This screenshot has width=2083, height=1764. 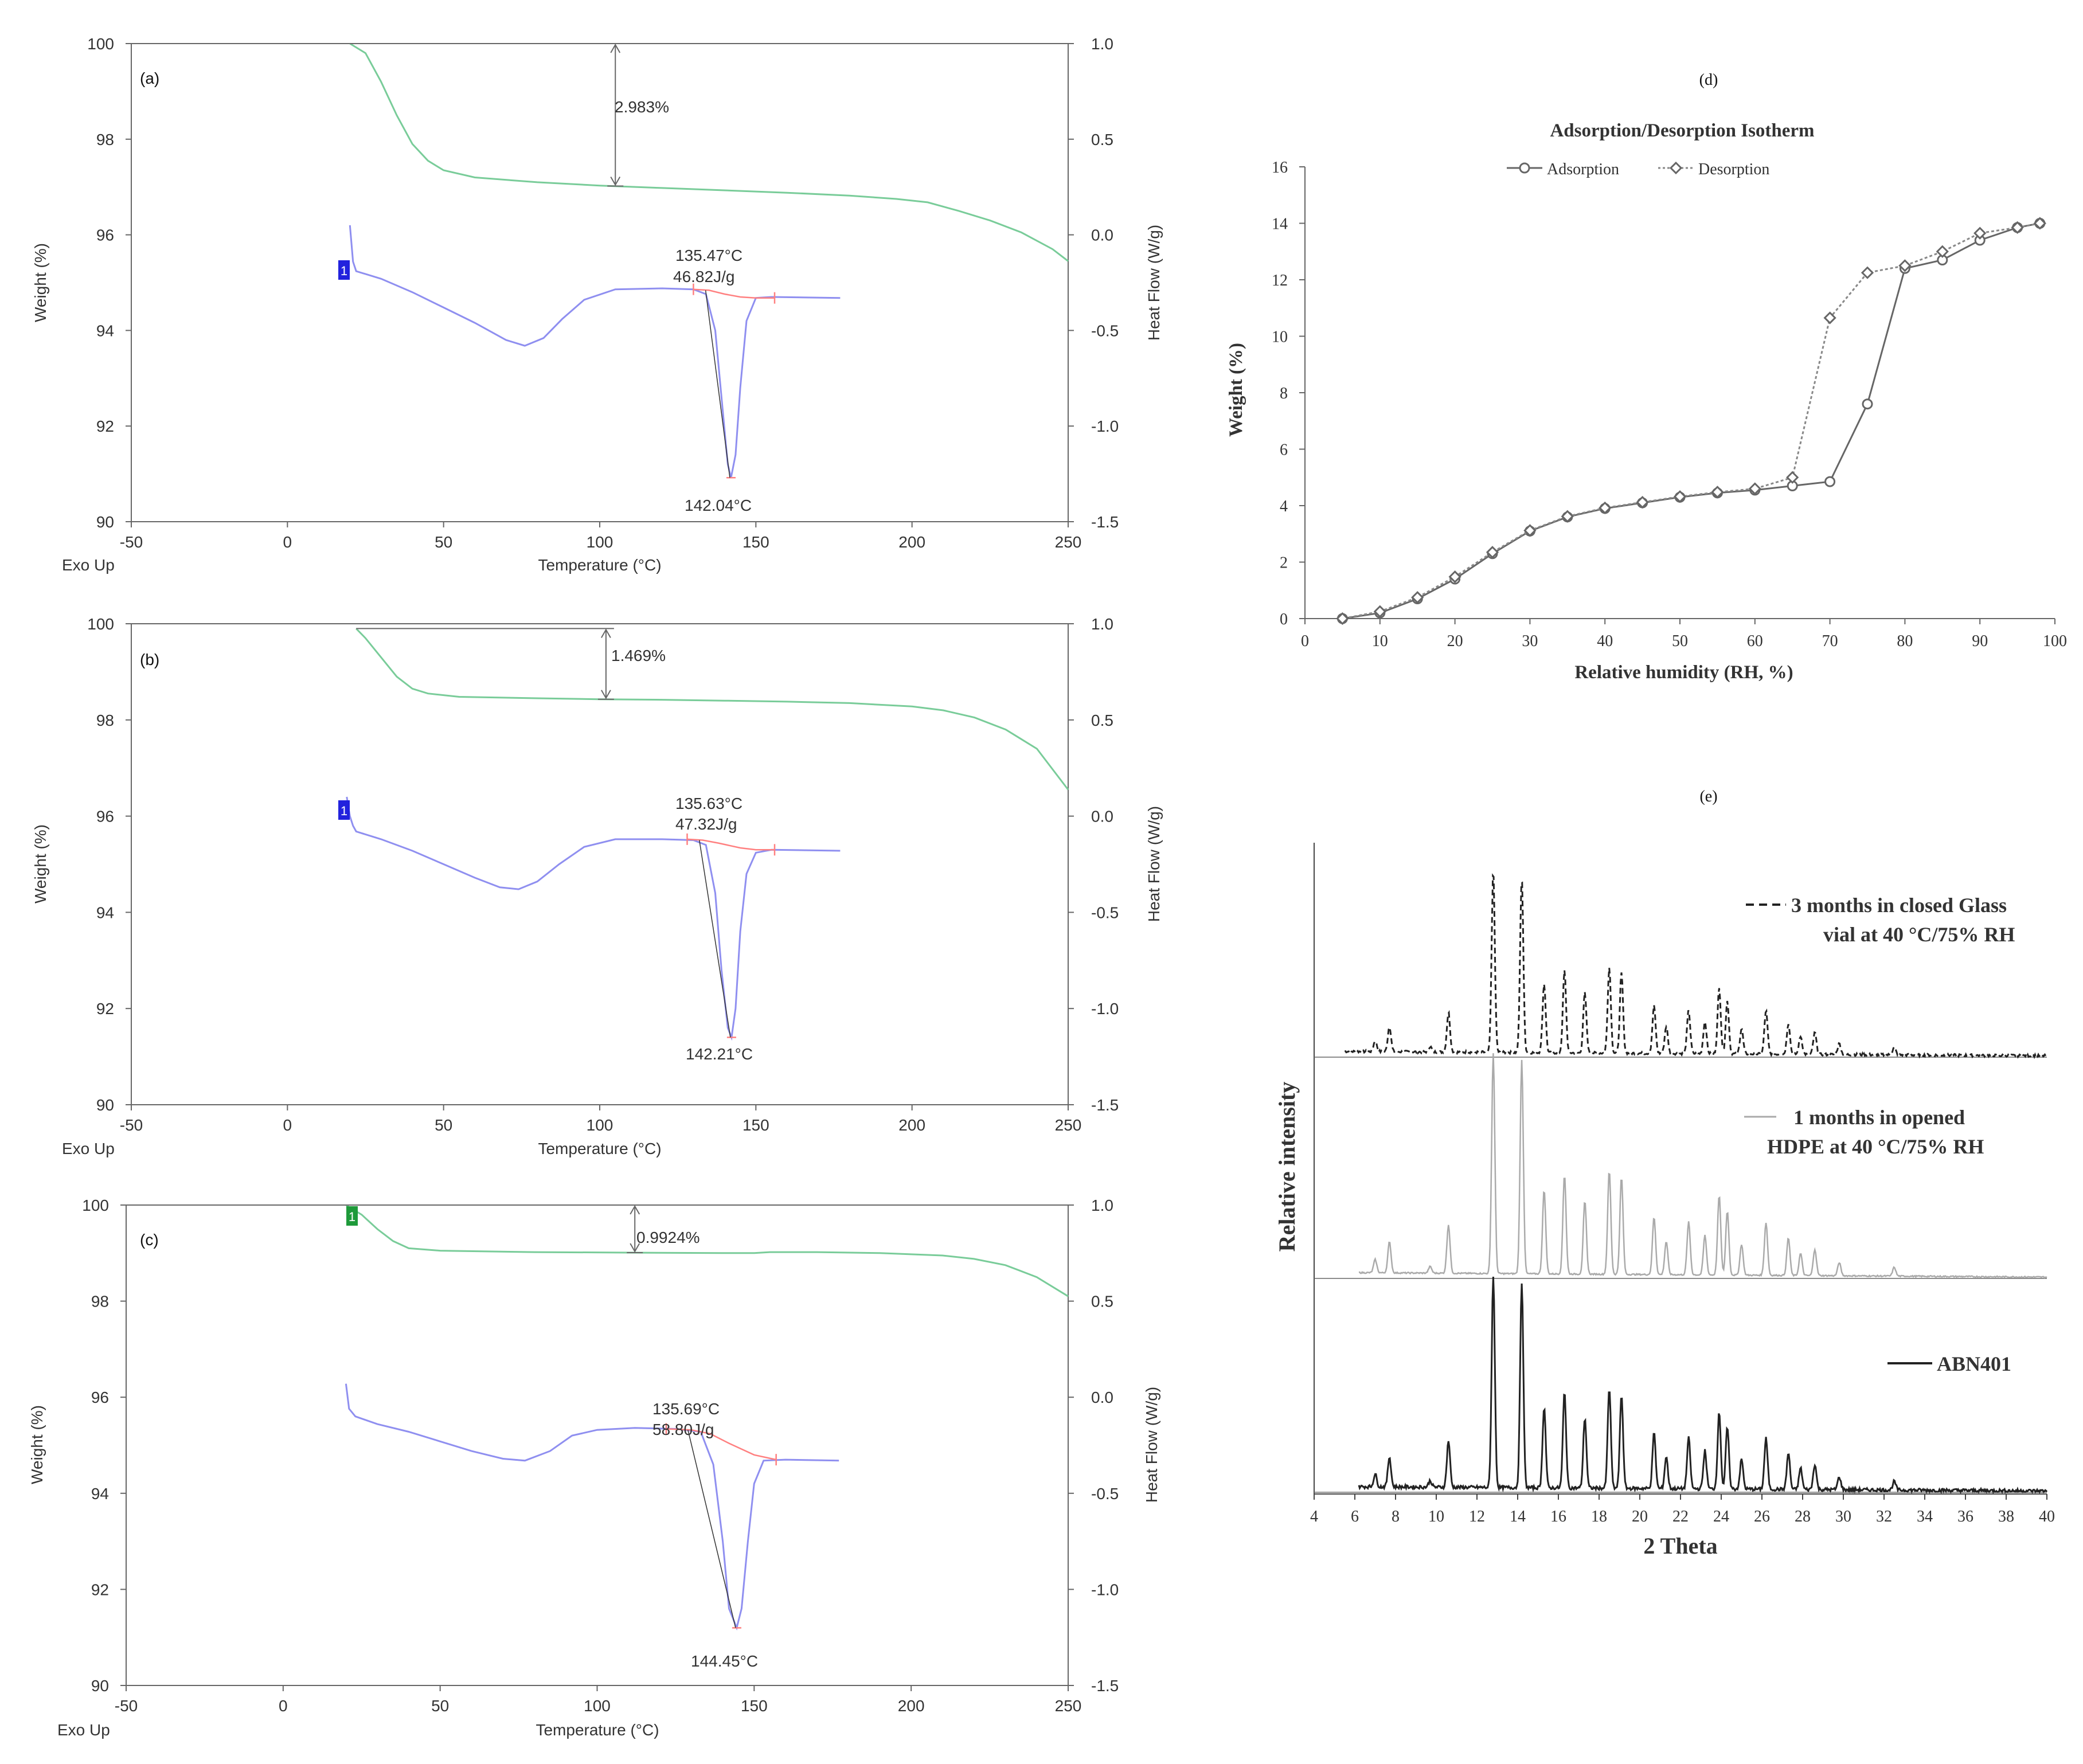 What do you see at coordinates (1280, 225) in the screenshot?
I see `y-tick-label: 14` at bounding box center [1280, 225].